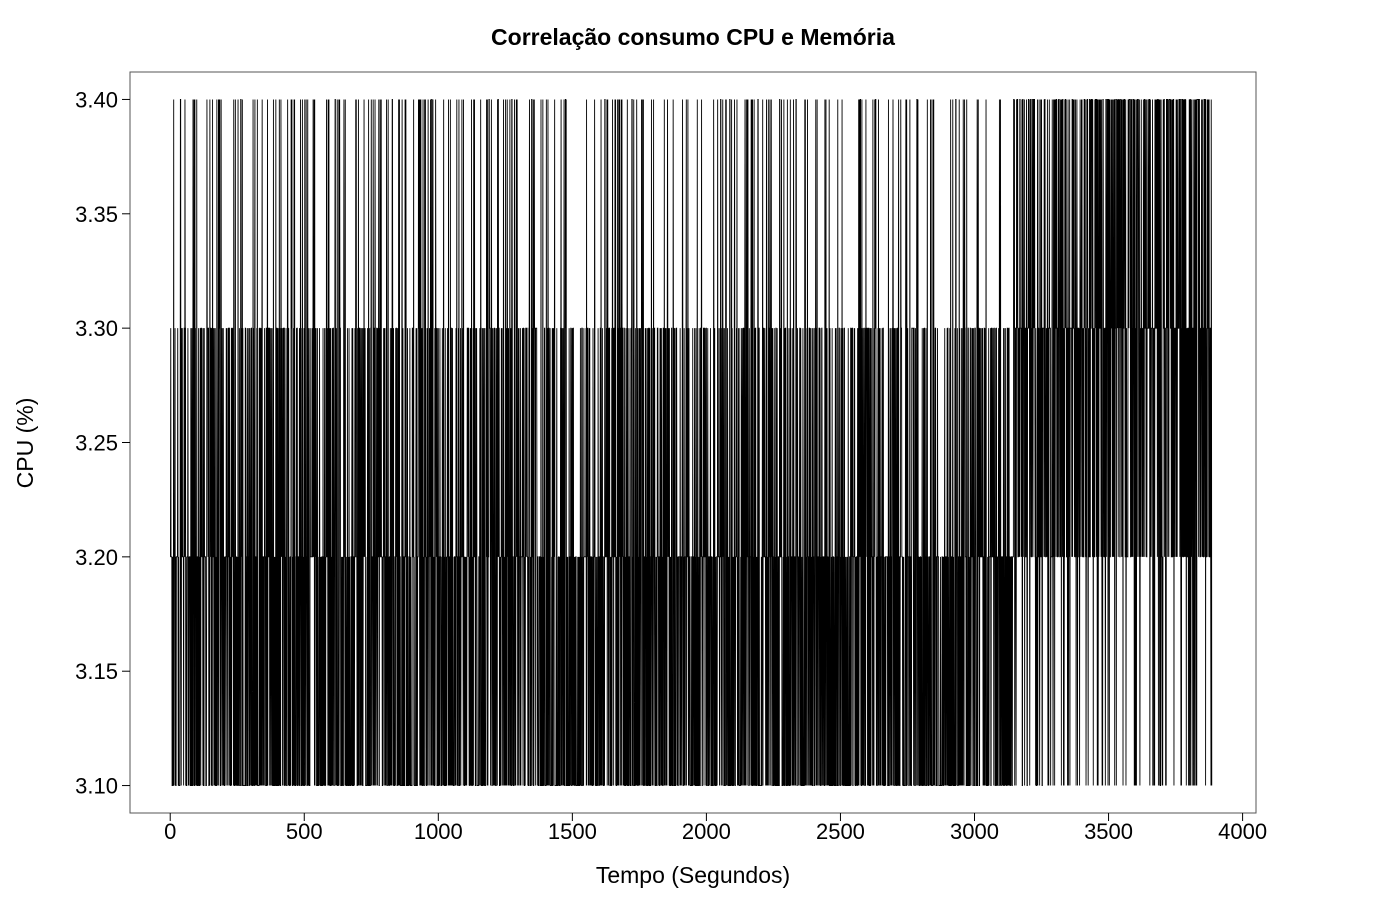 The width and height of the screenshot is (1400, 900). Describe the element at coordinates (693, 875) in the screenshot. I see `x-axis-label: Tempo (Segundos)` at that location.